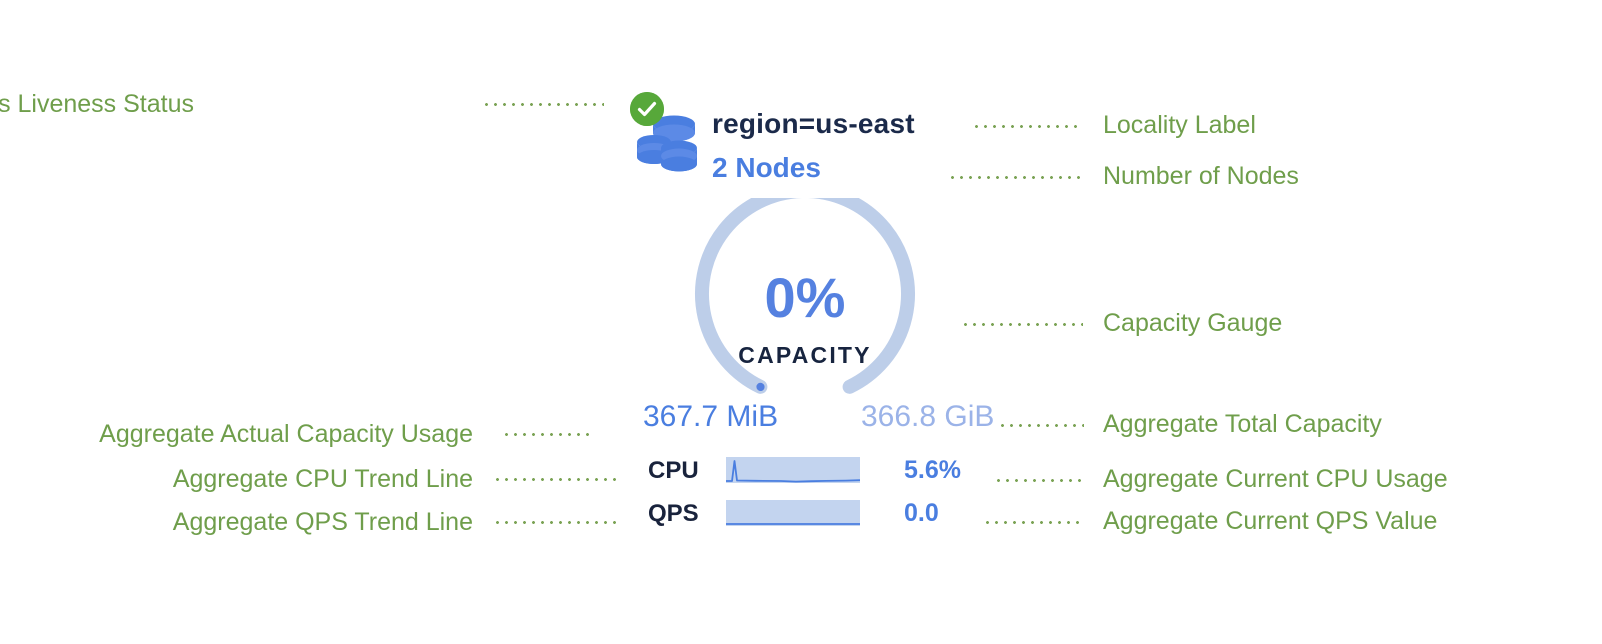 This screenshot has height=644, width=1602. What do you see at coordinates (1033, 522) in the screenshot?
I see `leader-line-aggregate-current-qps-value` at bounding box center [1033, 522].